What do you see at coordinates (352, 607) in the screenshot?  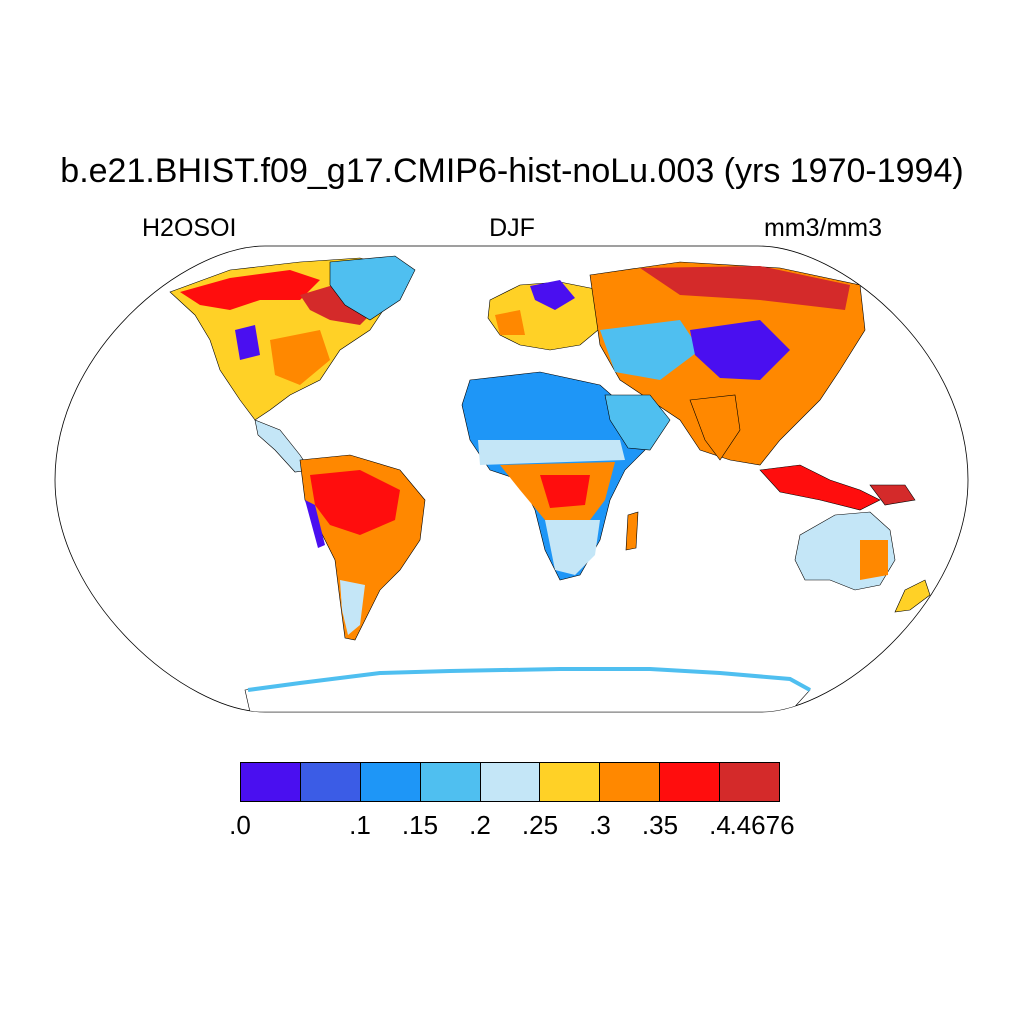 I see `patagonia` at bounding box center [352, 607].